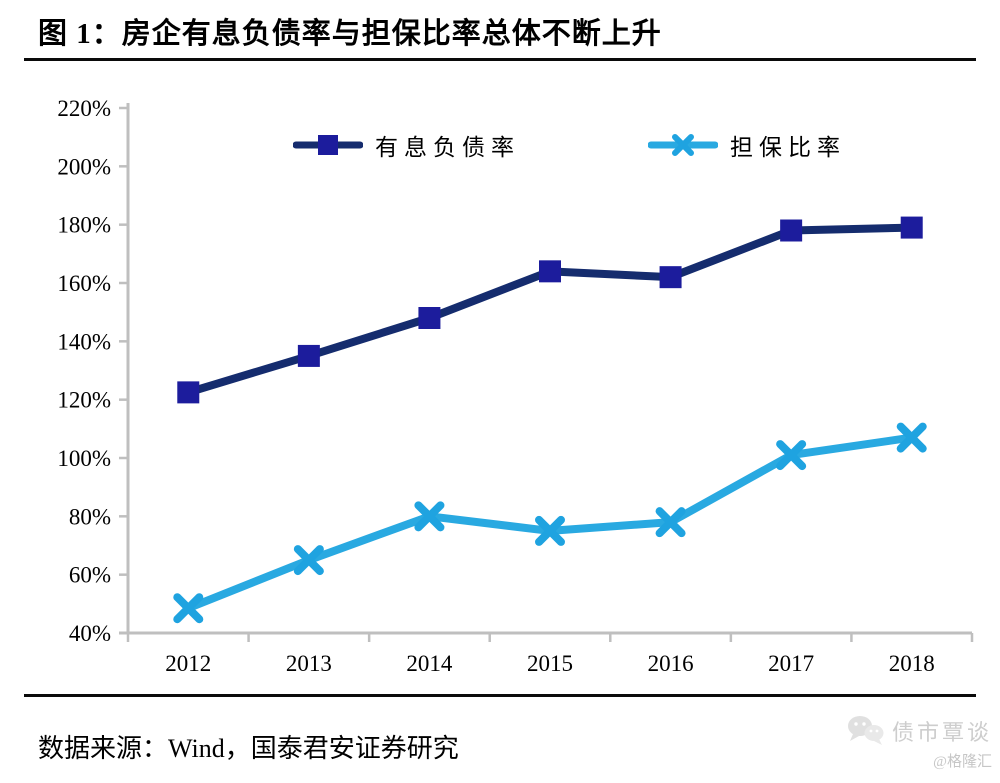 The image size is (1000, 783). I want to click on legend-item-guarantee-ratio: 担保比率, so click(747, 145).